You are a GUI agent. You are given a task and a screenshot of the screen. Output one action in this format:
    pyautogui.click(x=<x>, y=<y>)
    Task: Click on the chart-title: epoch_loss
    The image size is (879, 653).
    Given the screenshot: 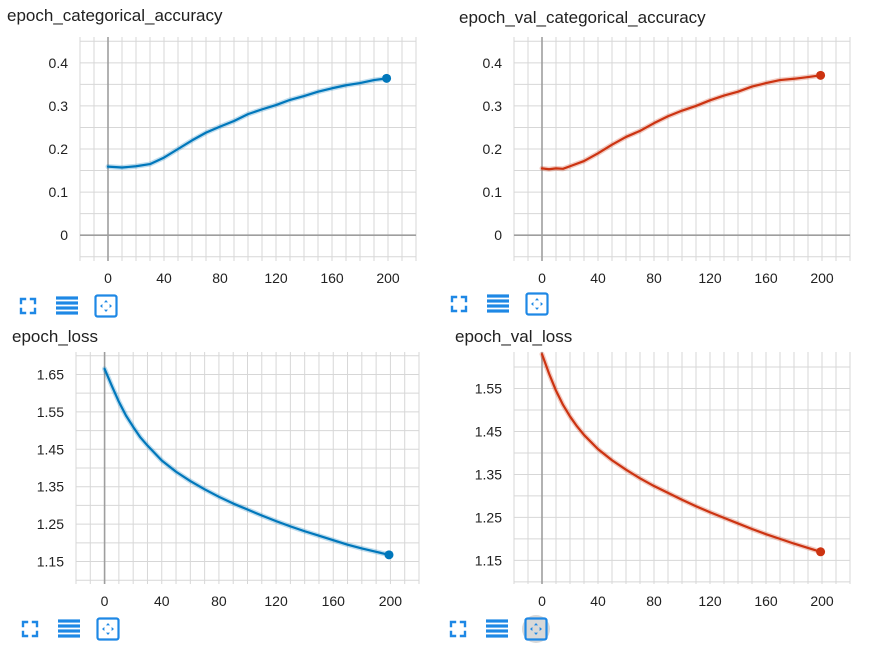 What is the action you would take?
    pyautogui.click(x=55, y=336)
    